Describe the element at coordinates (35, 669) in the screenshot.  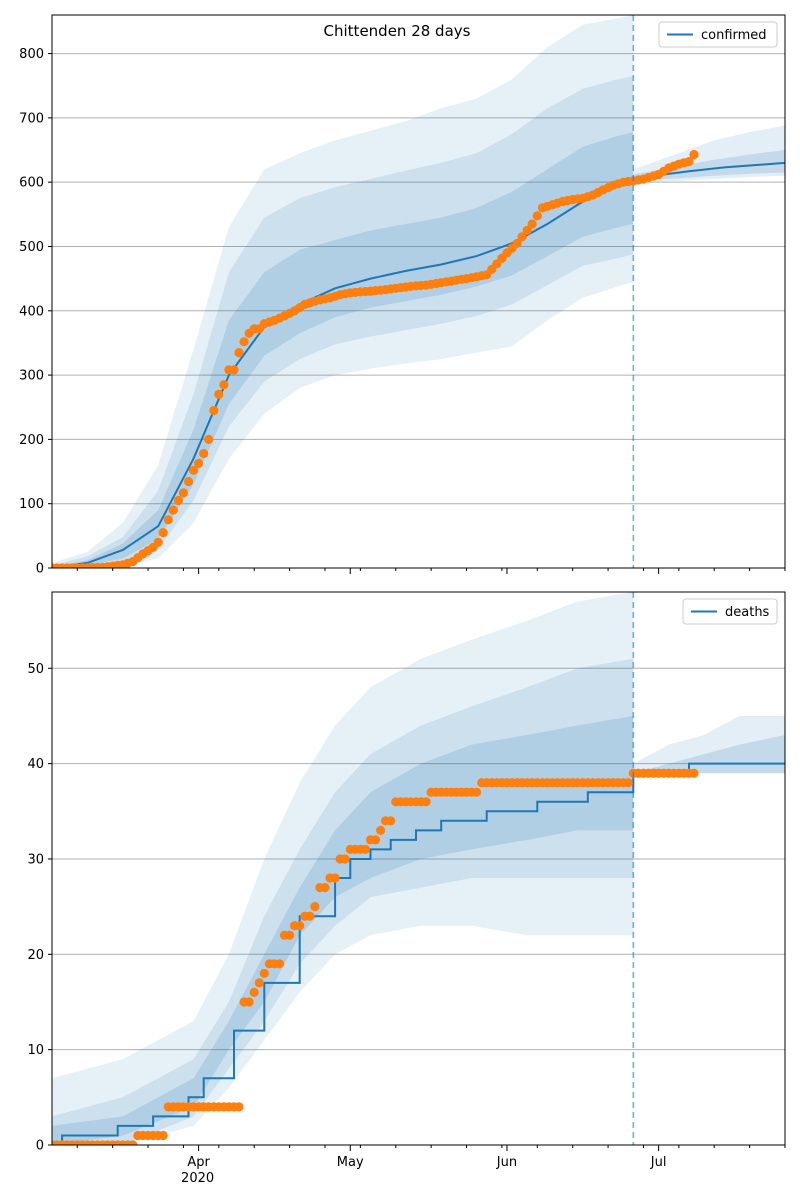
I see `y-tick-label: 50` at that location.